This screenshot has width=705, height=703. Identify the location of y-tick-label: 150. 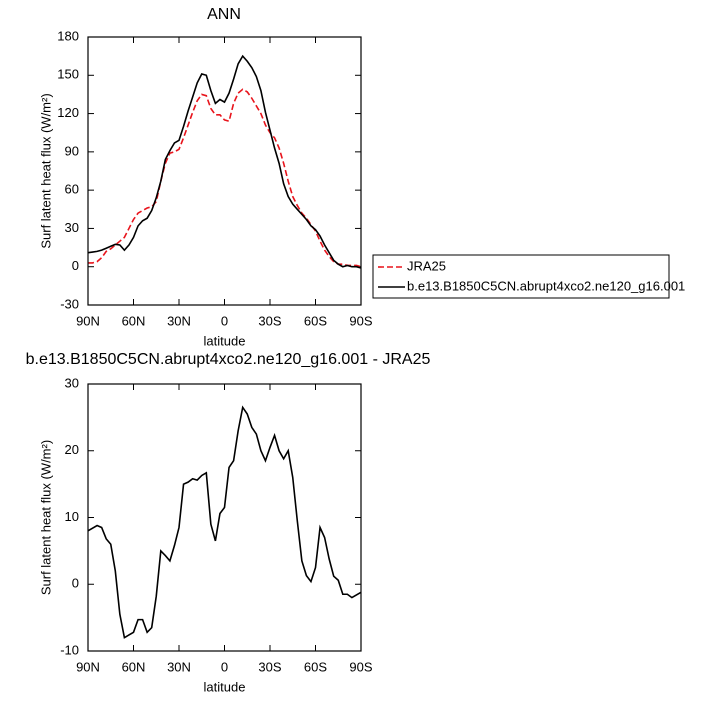
(68, 74).